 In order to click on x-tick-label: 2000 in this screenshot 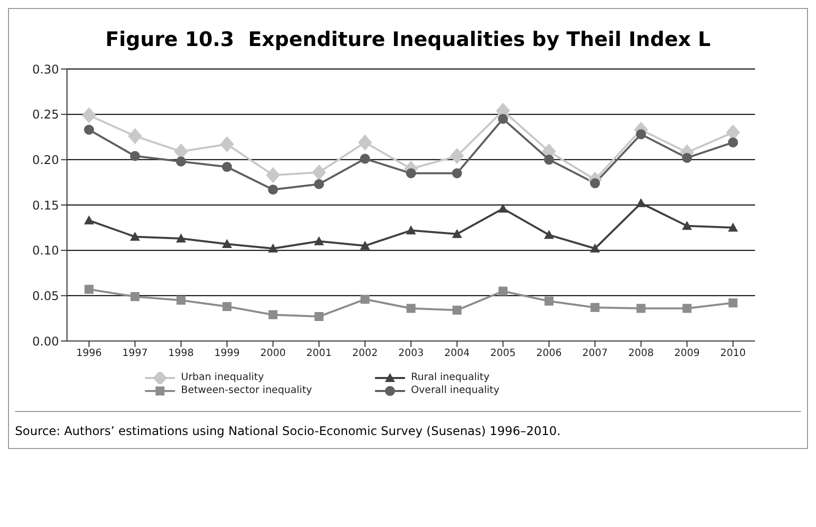, I will do `click(273, 354)`.